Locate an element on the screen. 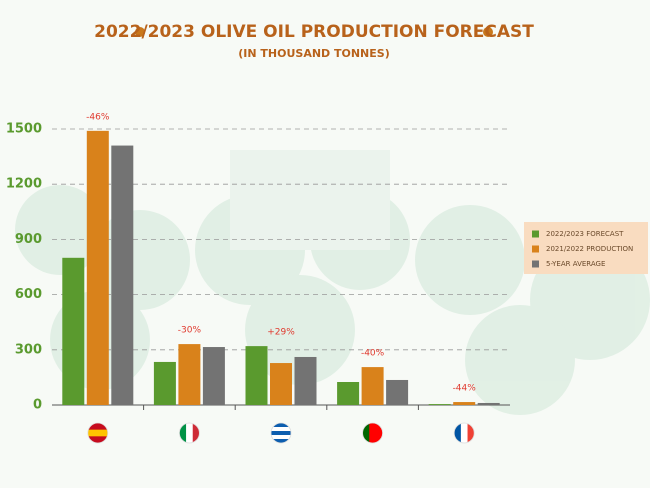  title-ornament is located at coordinates (314, 32).